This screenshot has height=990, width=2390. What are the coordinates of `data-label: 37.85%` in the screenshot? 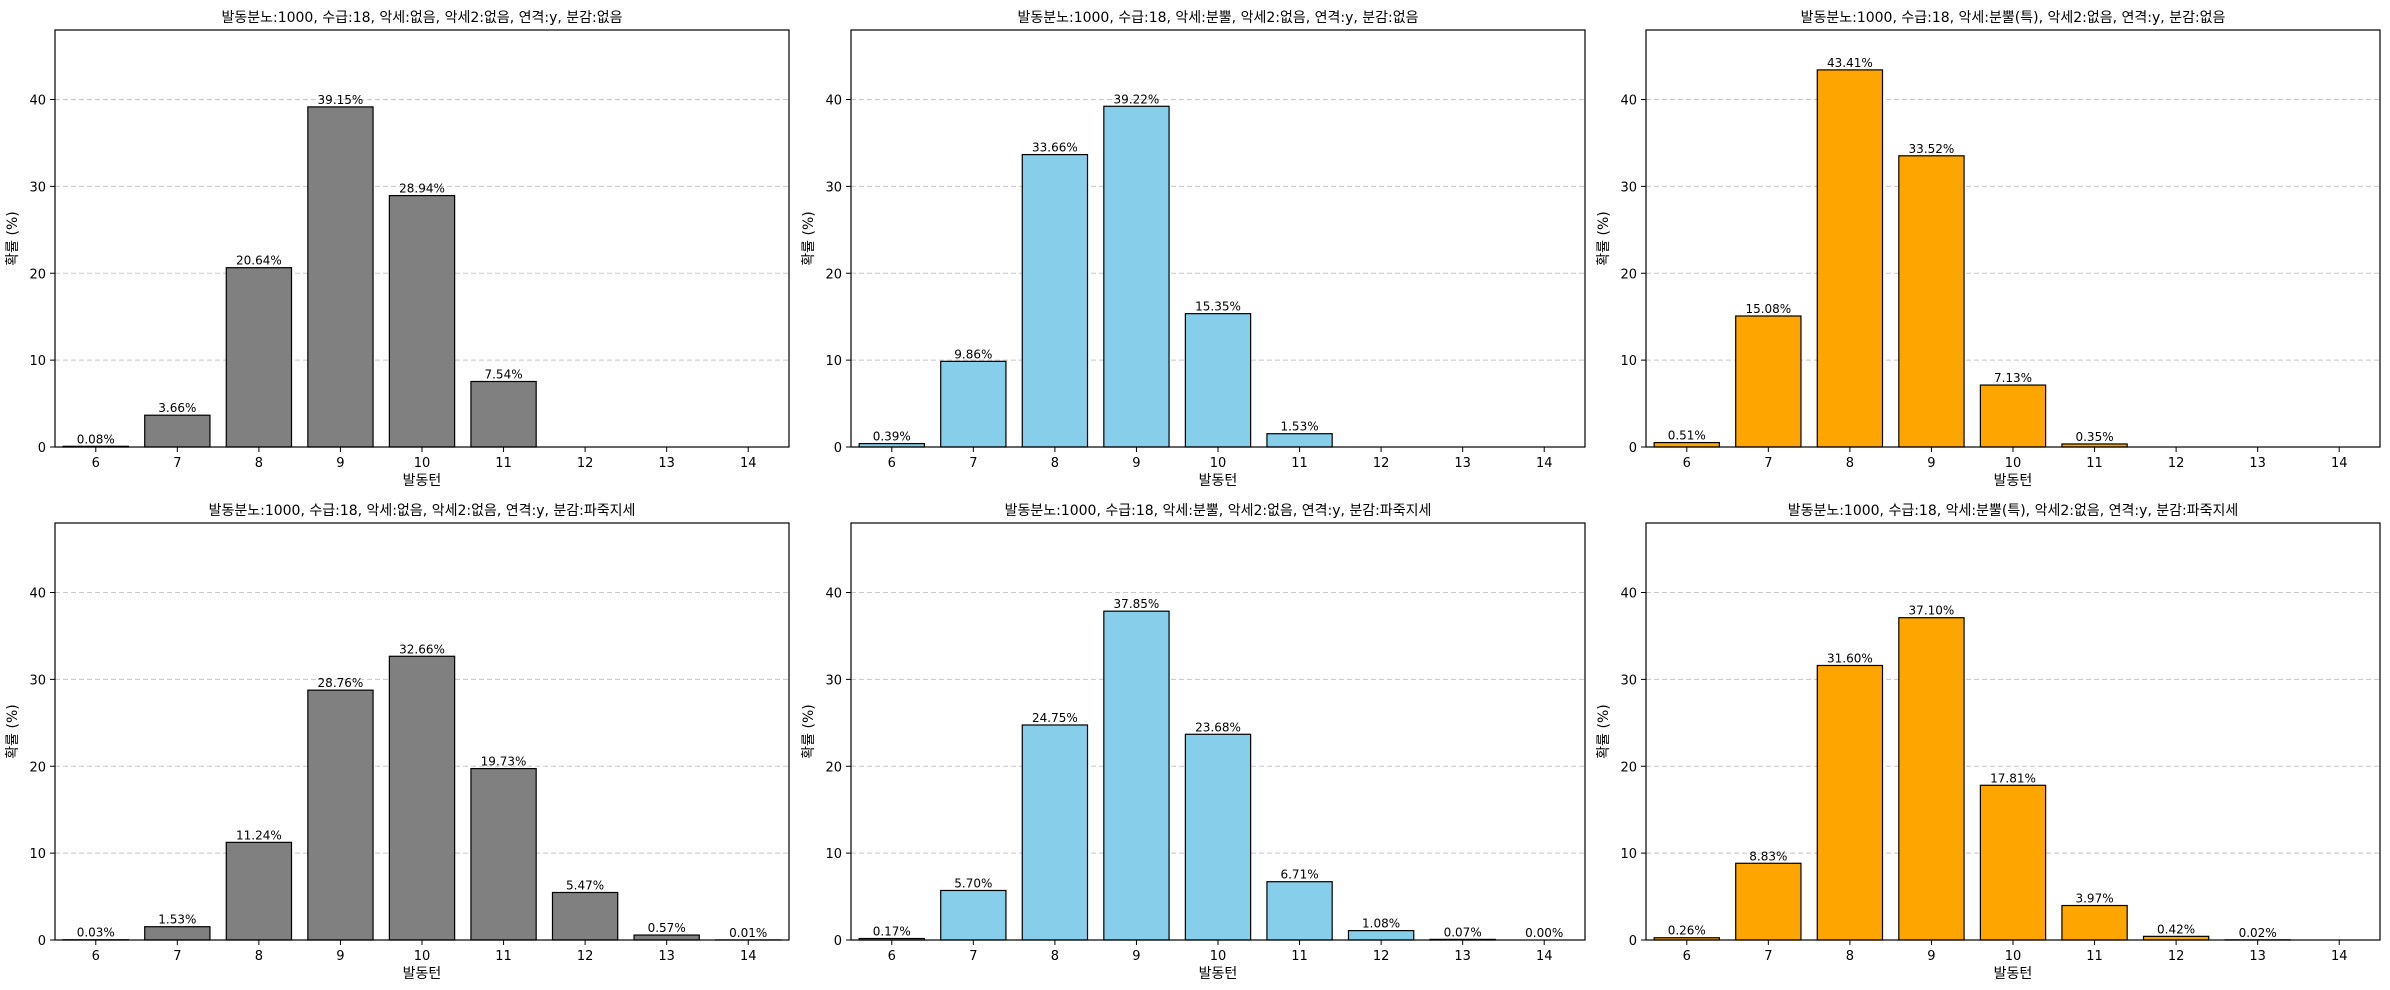 It's located at (1137, 604).